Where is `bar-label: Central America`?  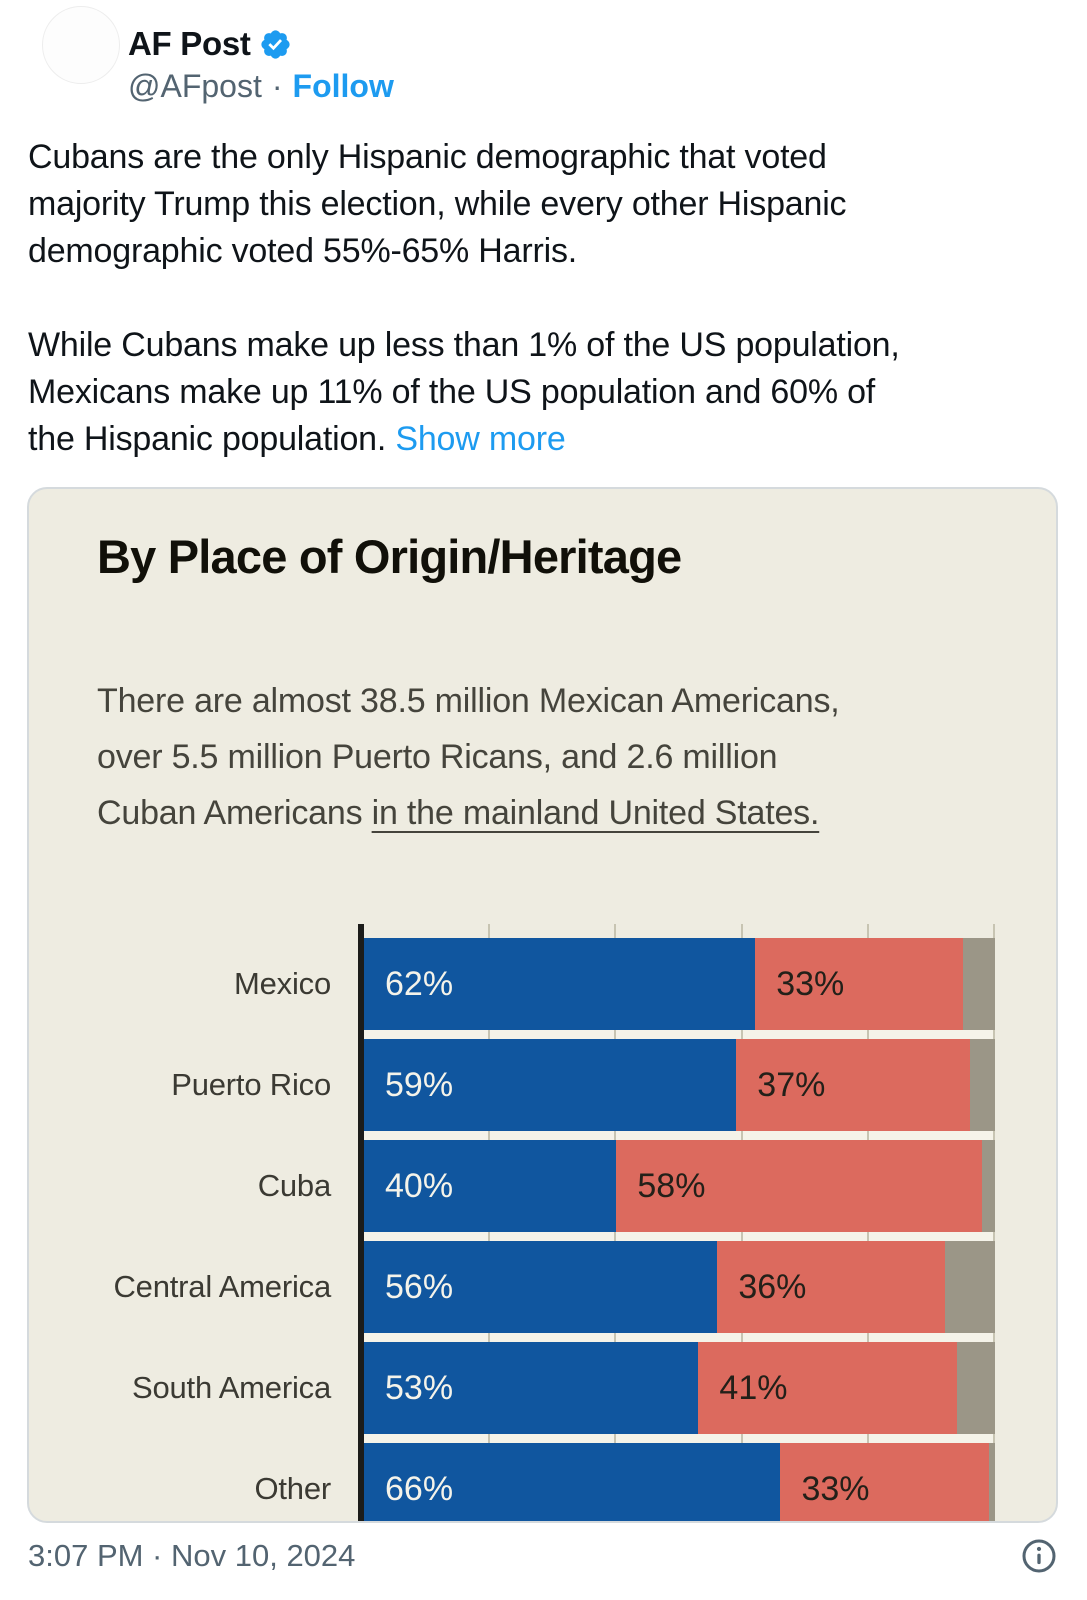
bar-label: Central America is located at coordinates (222, 1286).